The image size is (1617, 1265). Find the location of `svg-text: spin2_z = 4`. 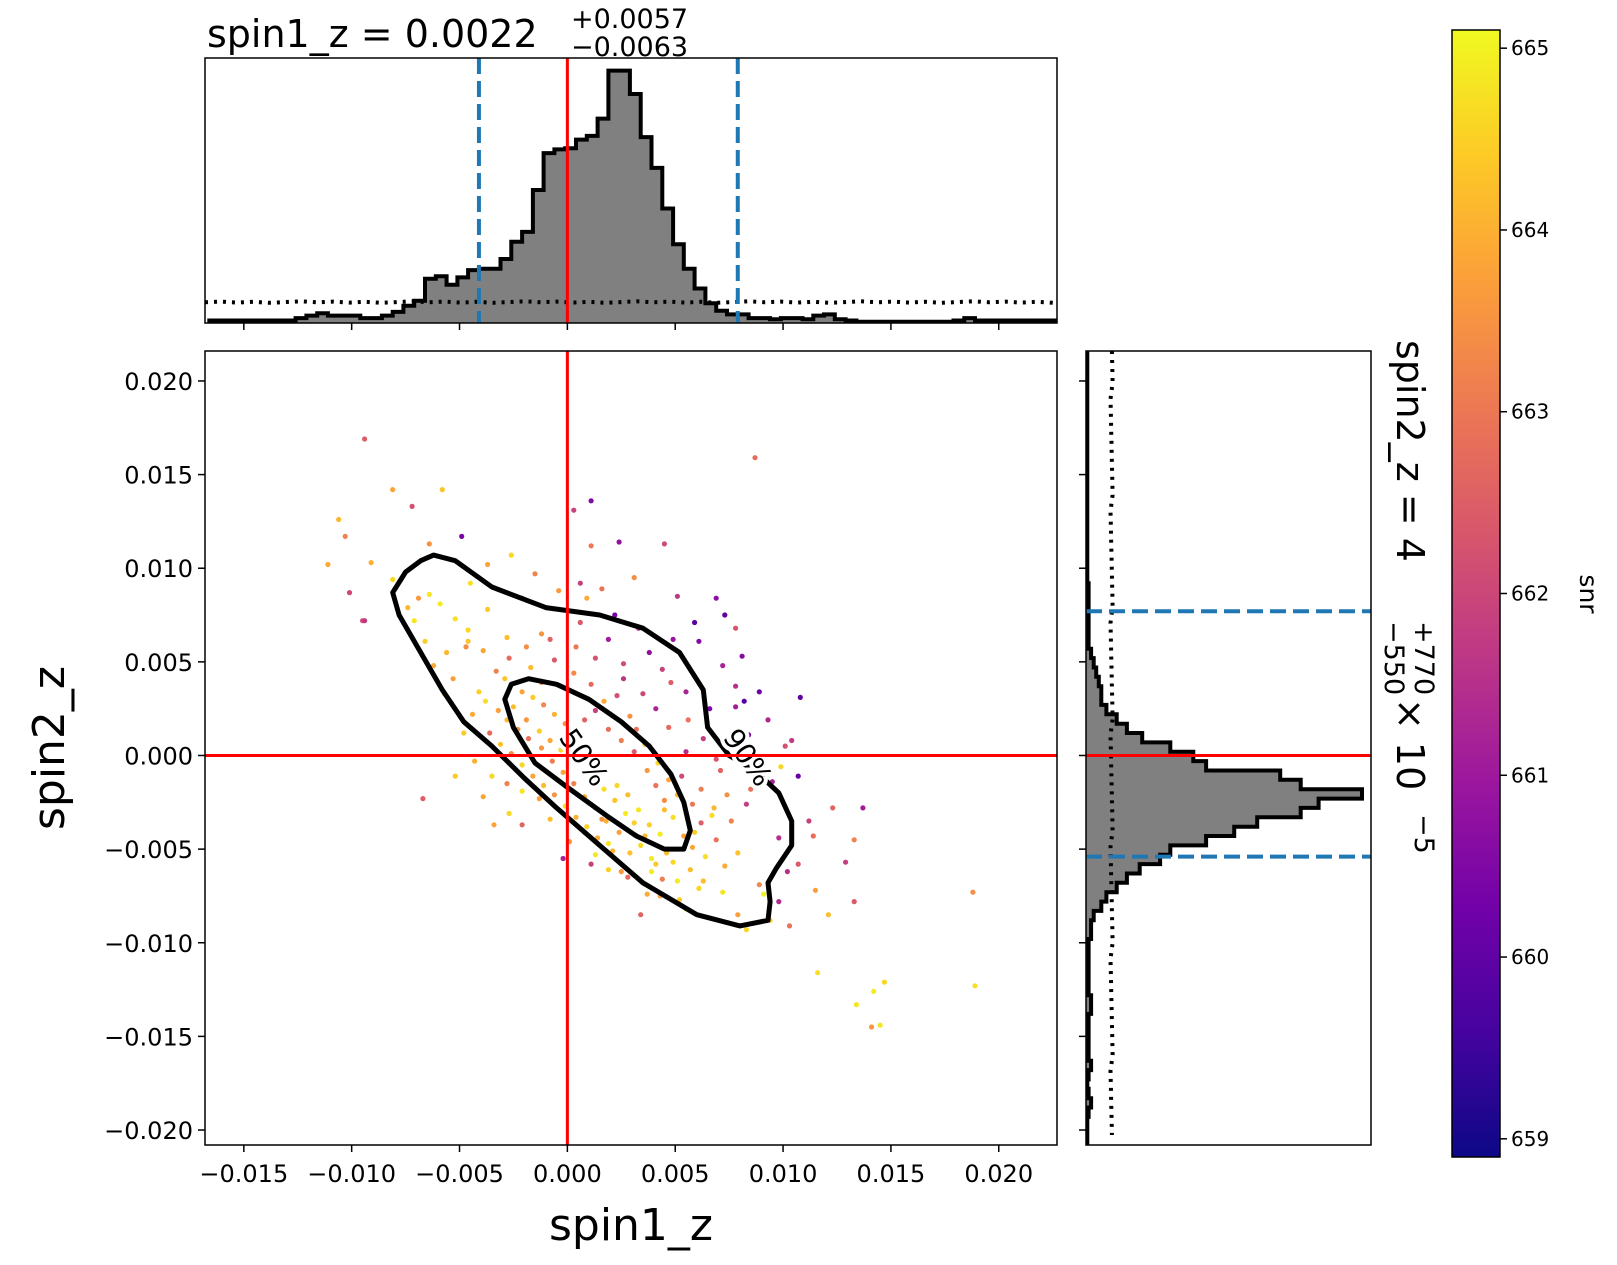

svg-text: spin2_z = 4 is located at coordinates (1410, 451).